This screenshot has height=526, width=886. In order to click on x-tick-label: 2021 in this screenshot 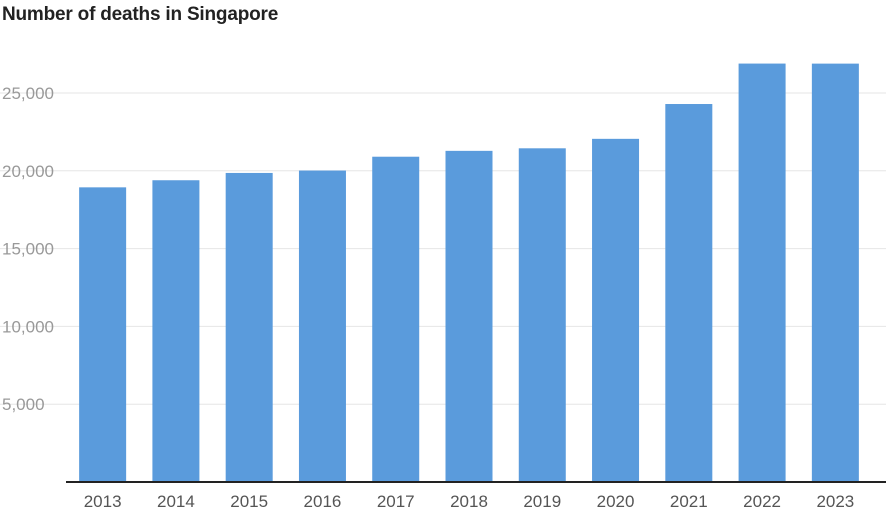, I will do `click(689, 501)`.